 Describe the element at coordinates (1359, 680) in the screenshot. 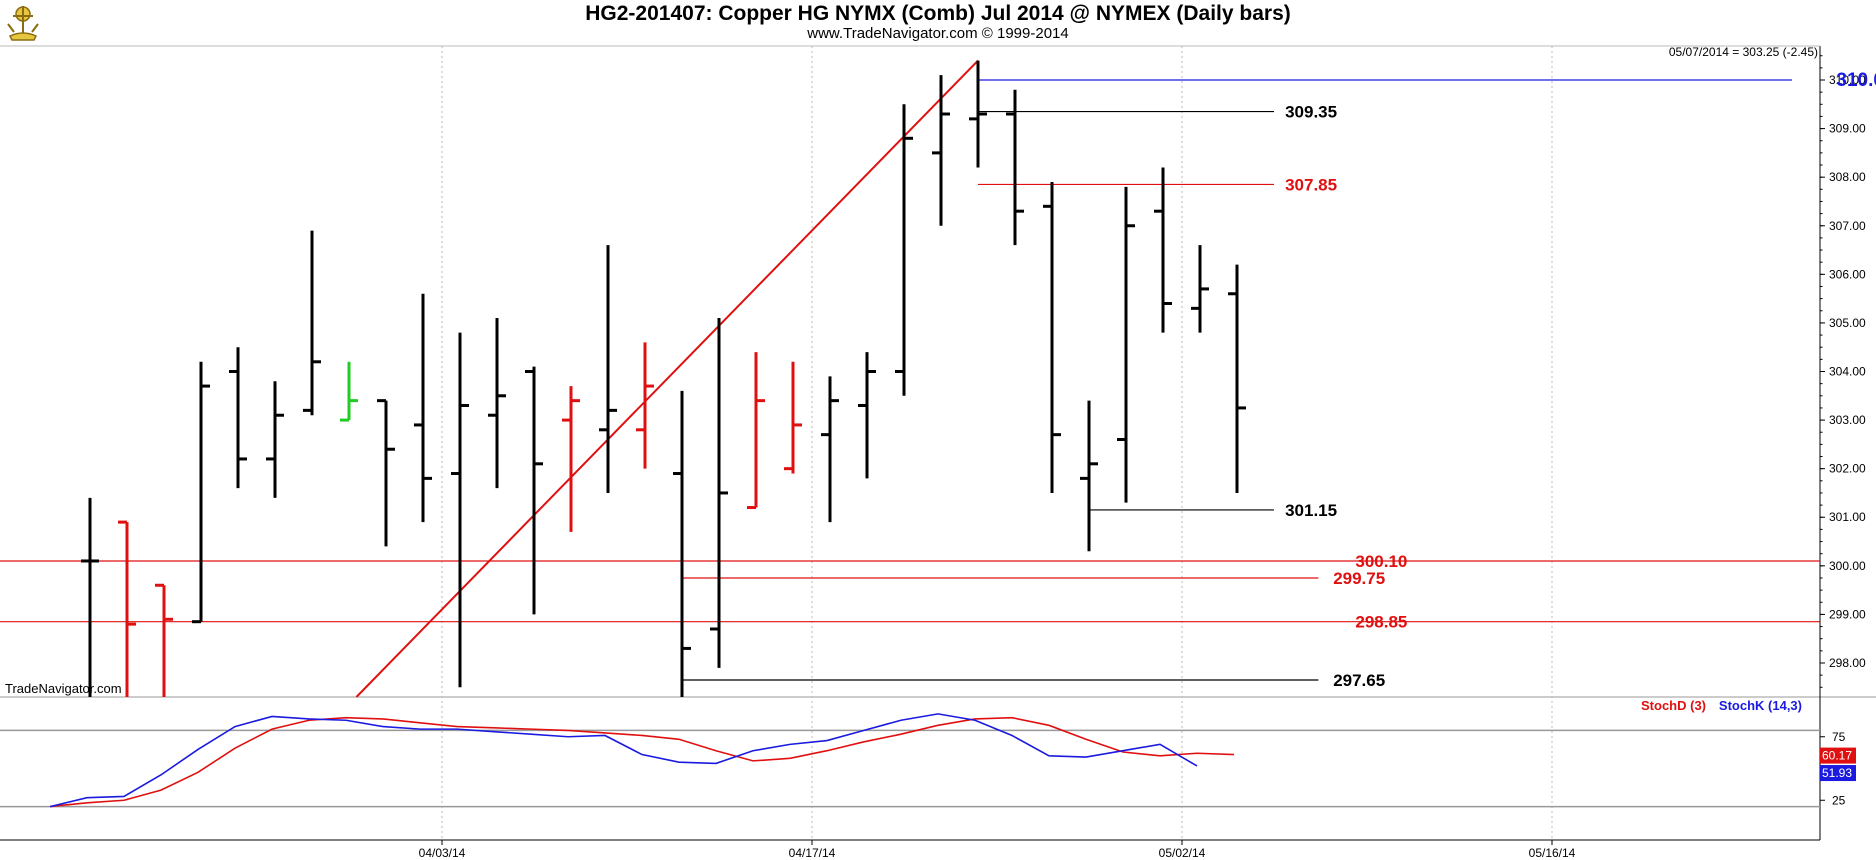

I see `level-label: 297.65` at that location.